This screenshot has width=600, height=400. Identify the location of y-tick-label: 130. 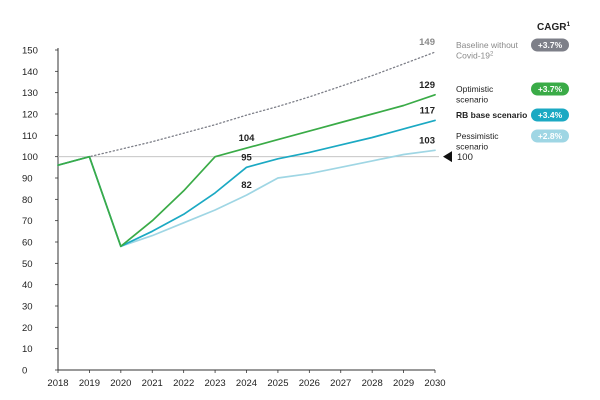
(30, 93).